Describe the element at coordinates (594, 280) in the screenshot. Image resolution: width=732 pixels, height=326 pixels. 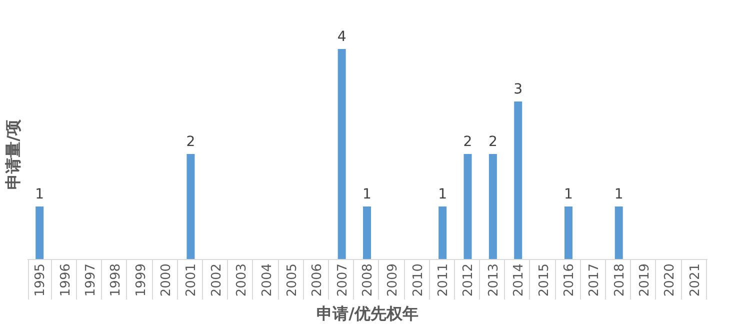
I see `x-tick-label: 2017` at that location.